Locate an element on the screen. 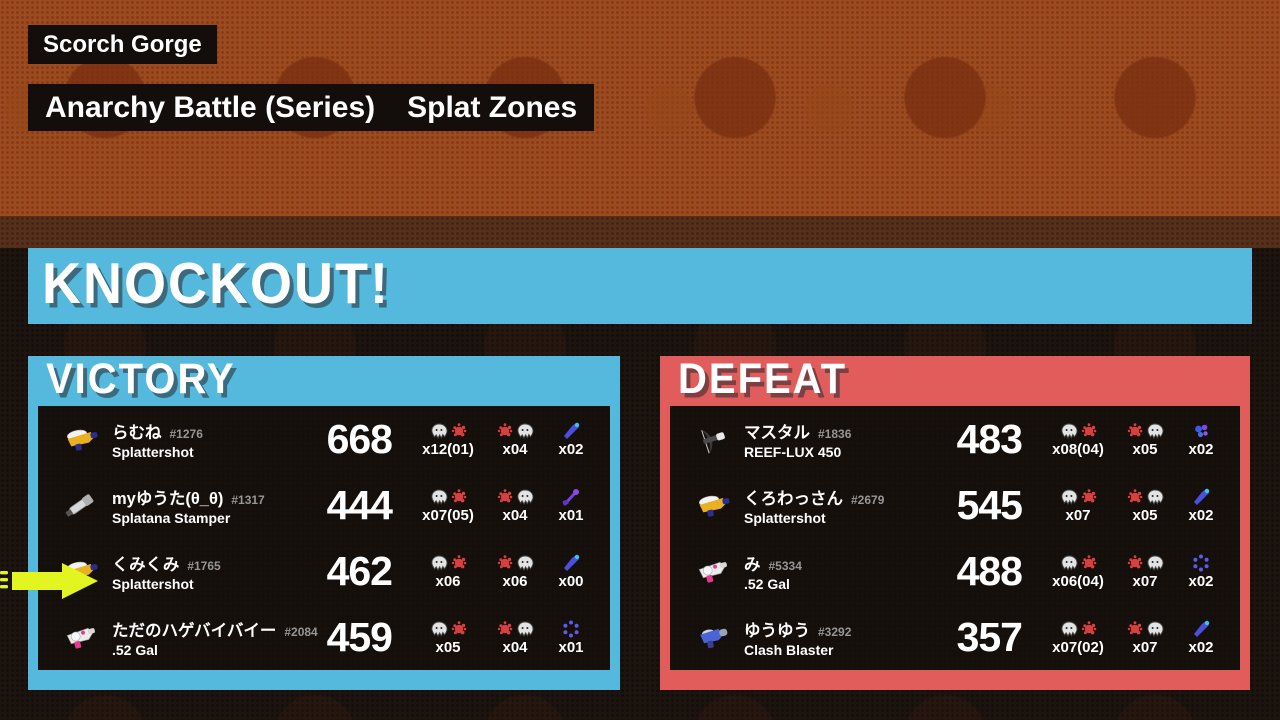 The image size is (1280, 720). player-number-tag: #1836 is located at coordinates (835, 433).